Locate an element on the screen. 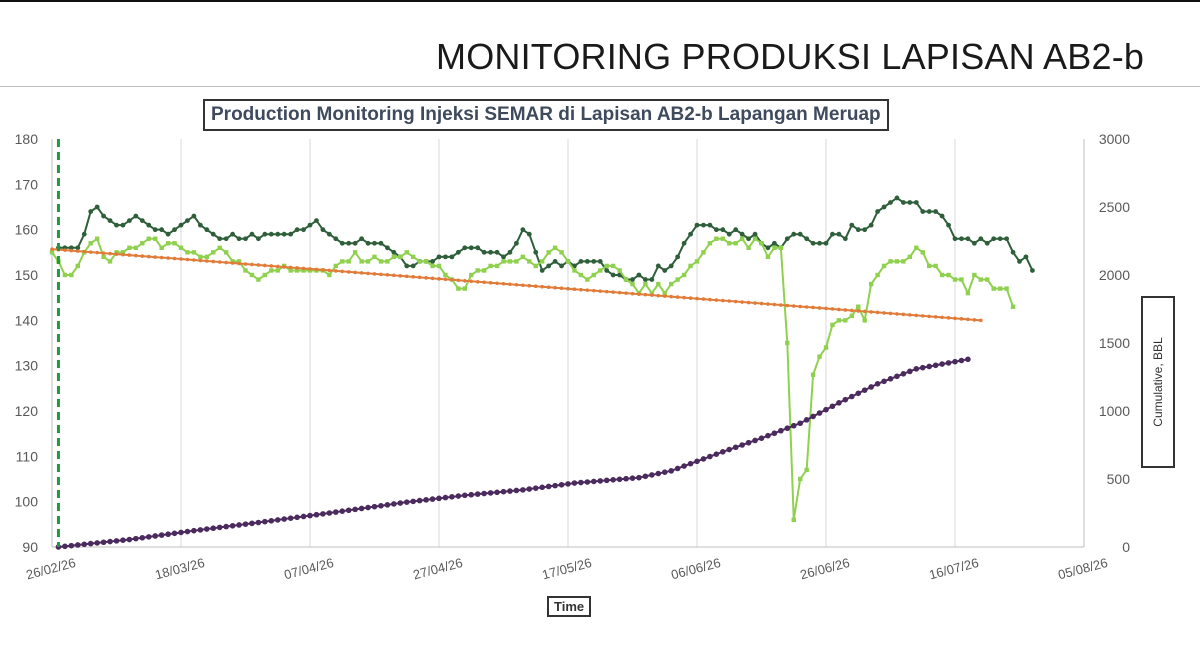  x-tick-label: 17/05/26 is located at coordinates (566, 569).